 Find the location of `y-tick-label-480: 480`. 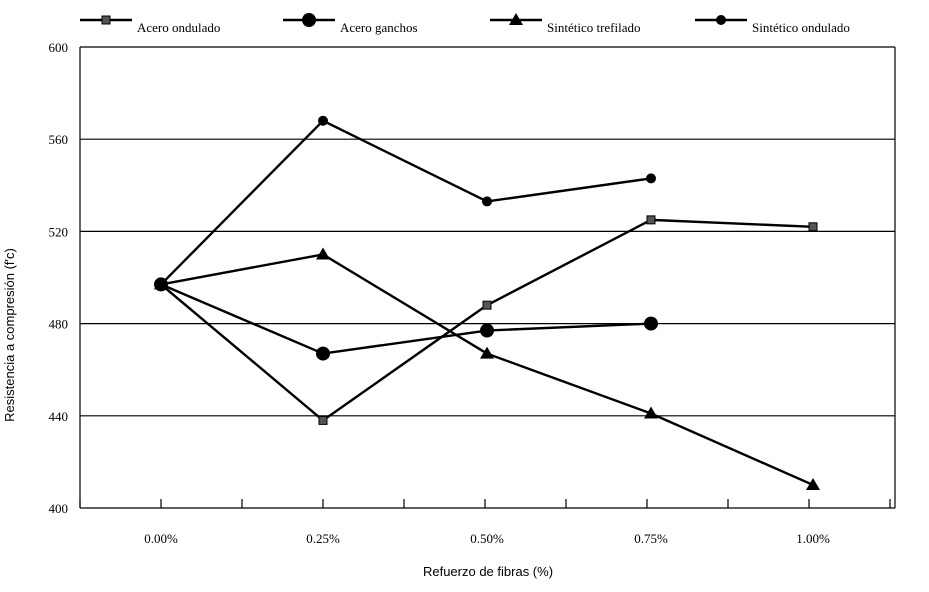

y-tick-label-480: 480 is located at coordinates (59, 324).